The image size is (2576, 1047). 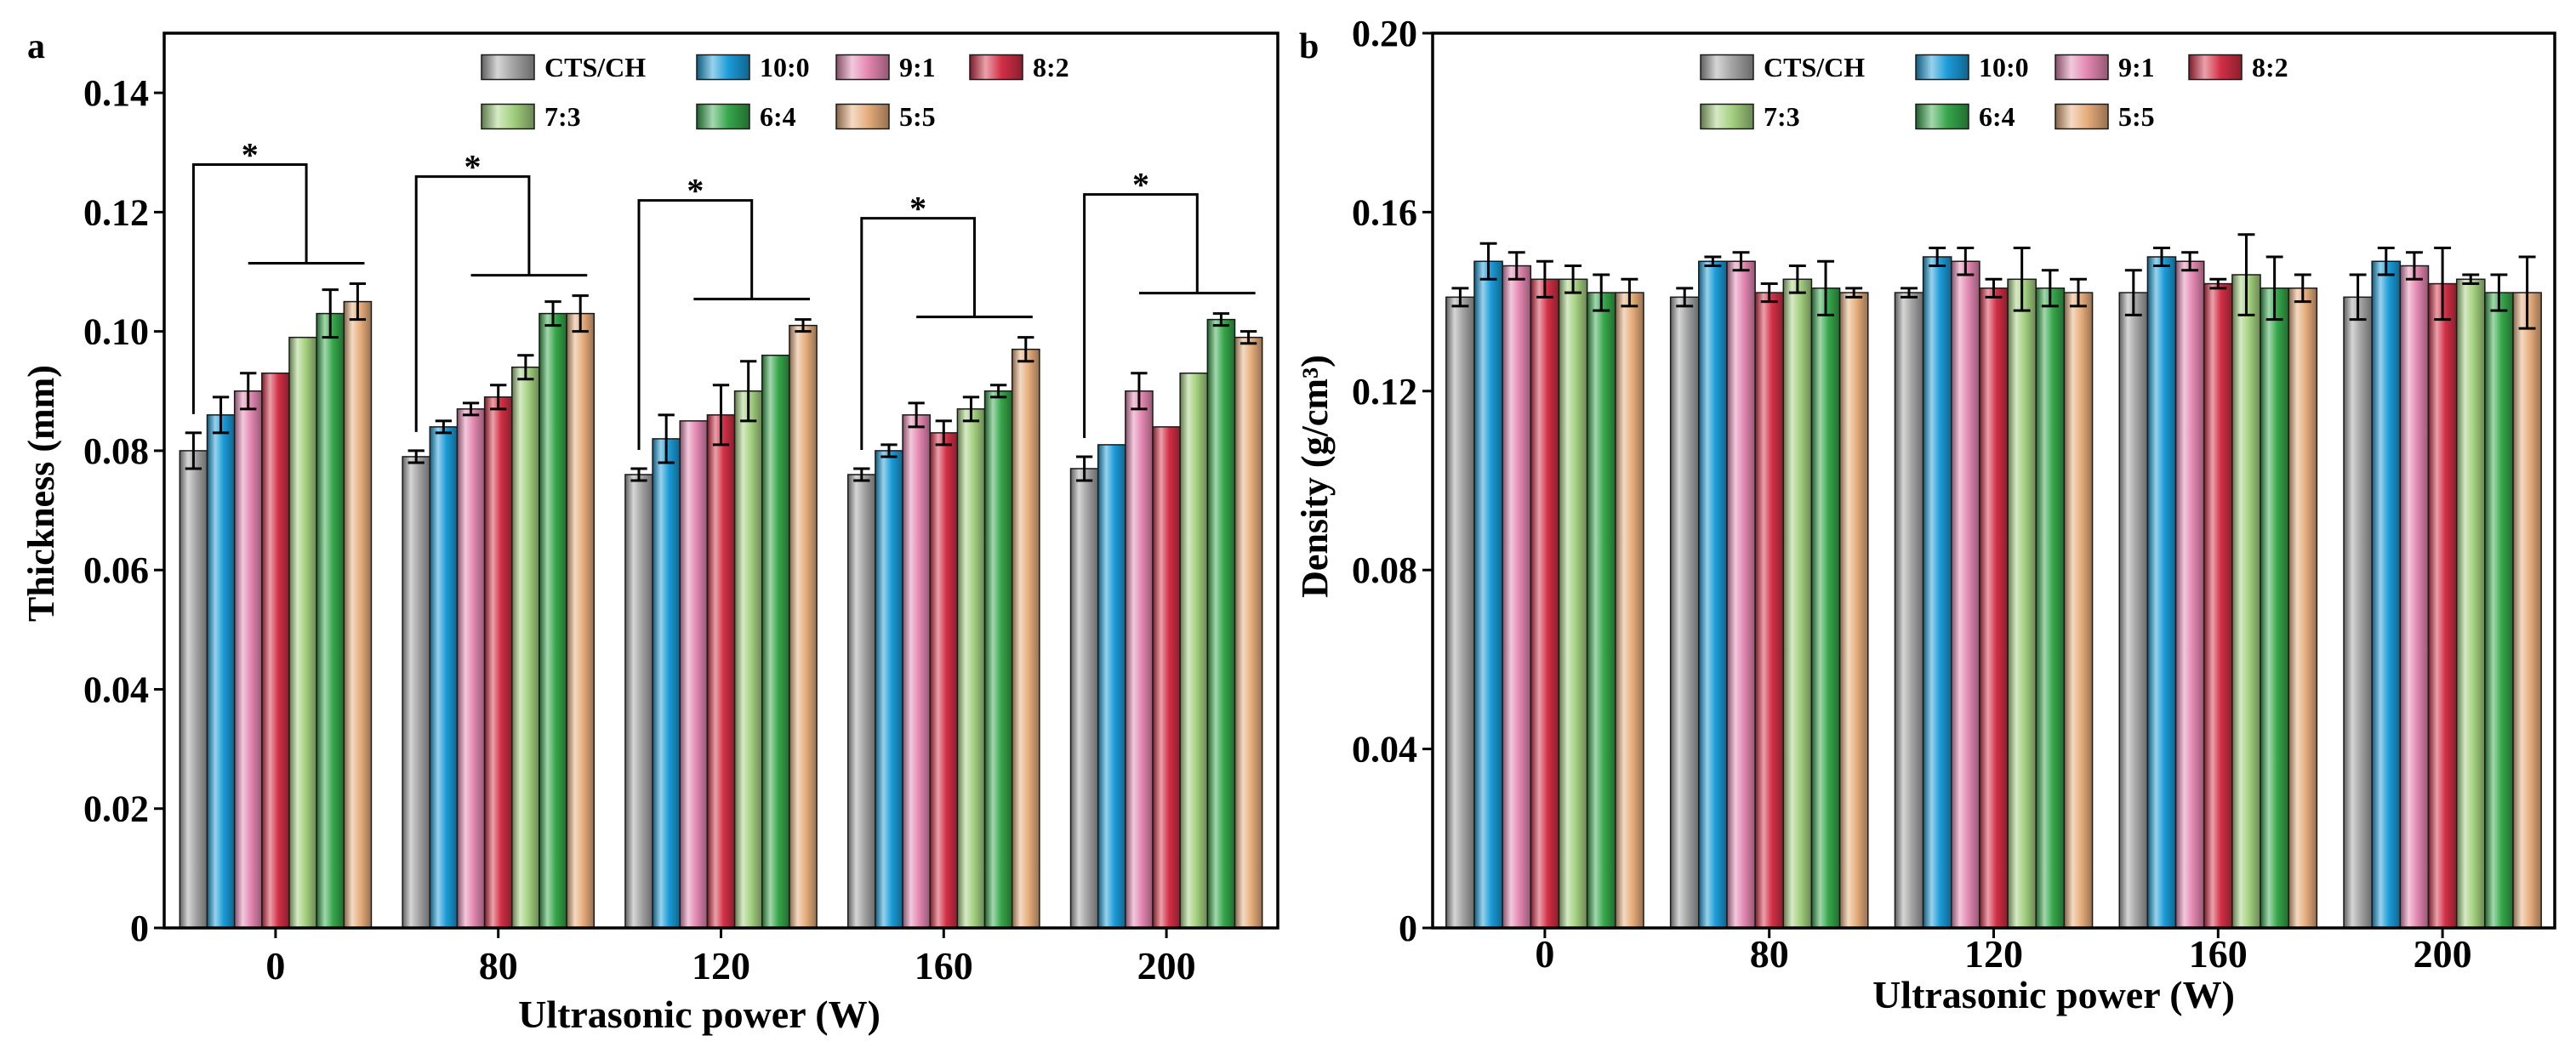 I want to click on y-tick-label: 0.20, so click(x=1384, y=33).